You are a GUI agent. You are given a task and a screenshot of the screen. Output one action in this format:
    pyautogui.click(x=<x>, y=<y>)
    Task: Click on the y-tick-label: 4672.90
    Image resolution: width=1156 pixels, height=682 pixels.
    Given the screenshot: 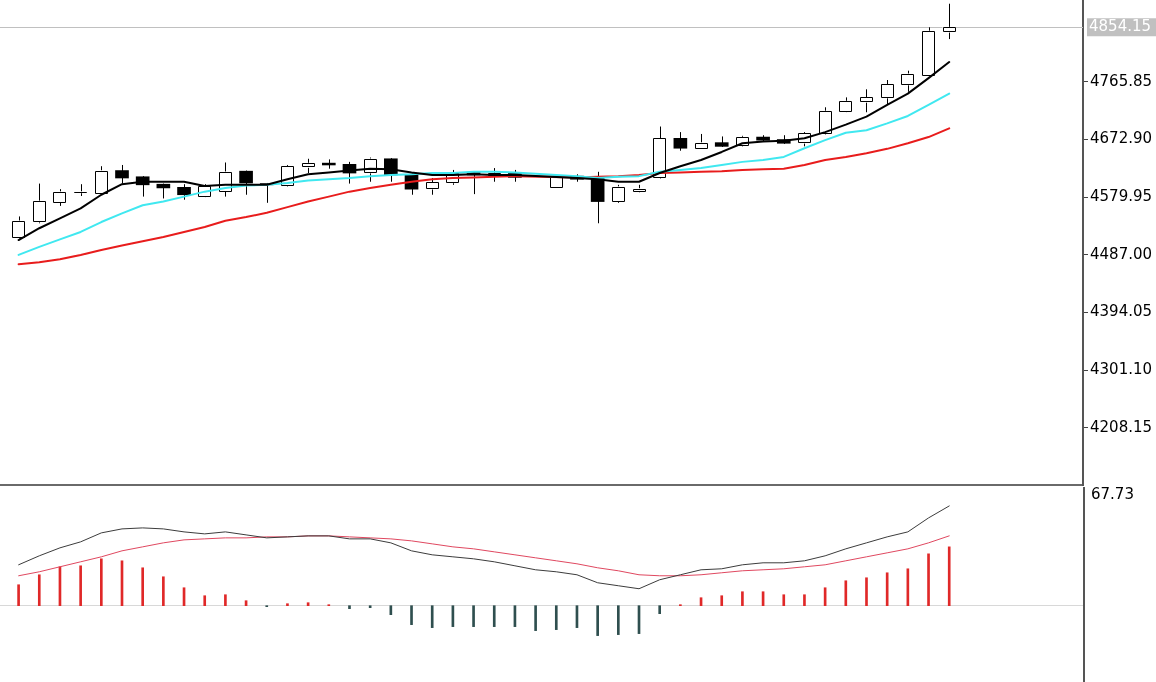 What is the action you would take?
    pyautogui.click(x=1121, y=138)
    